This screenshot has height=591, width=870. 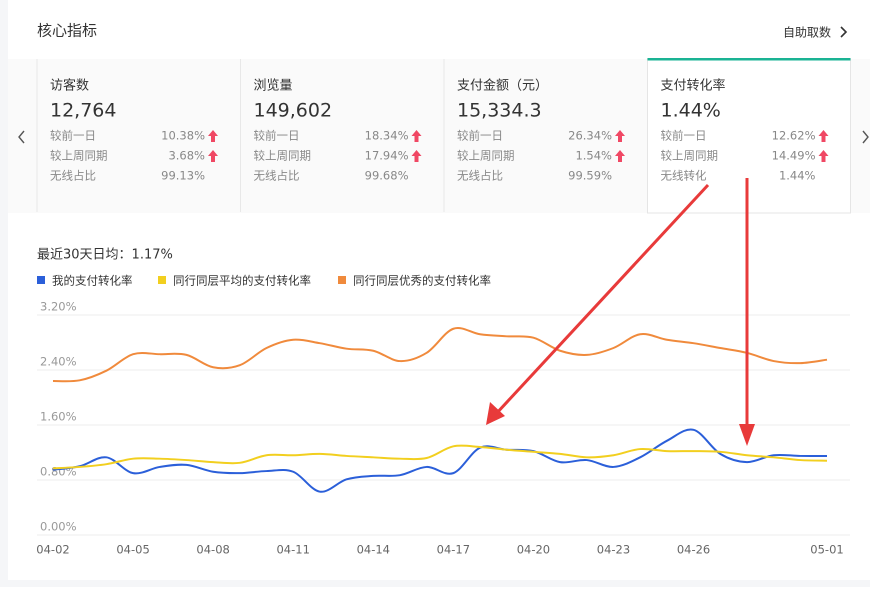 What do you see at coordinates (794, 136) in the screenshot?
I see `row-value: 12.62%` at bounding box center [794, 136].